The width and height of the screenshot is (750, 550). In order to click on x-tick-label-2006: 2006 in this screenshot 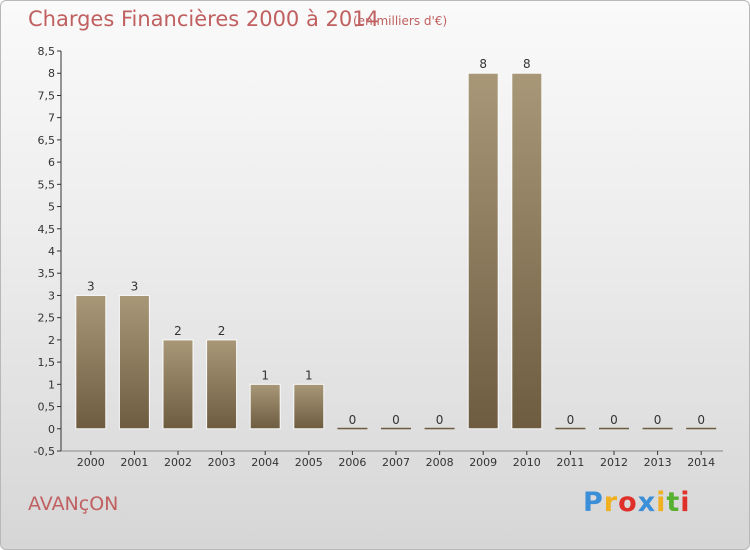, I will do `click(352, 462)`.